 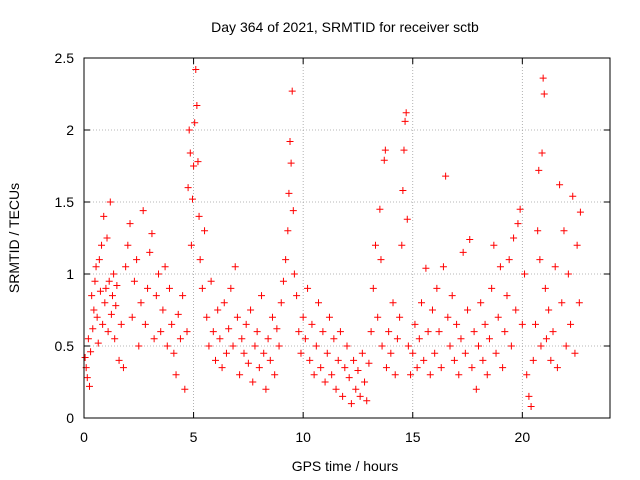 I want to click on y-tick-label: 1, so click(x=70, y=274).